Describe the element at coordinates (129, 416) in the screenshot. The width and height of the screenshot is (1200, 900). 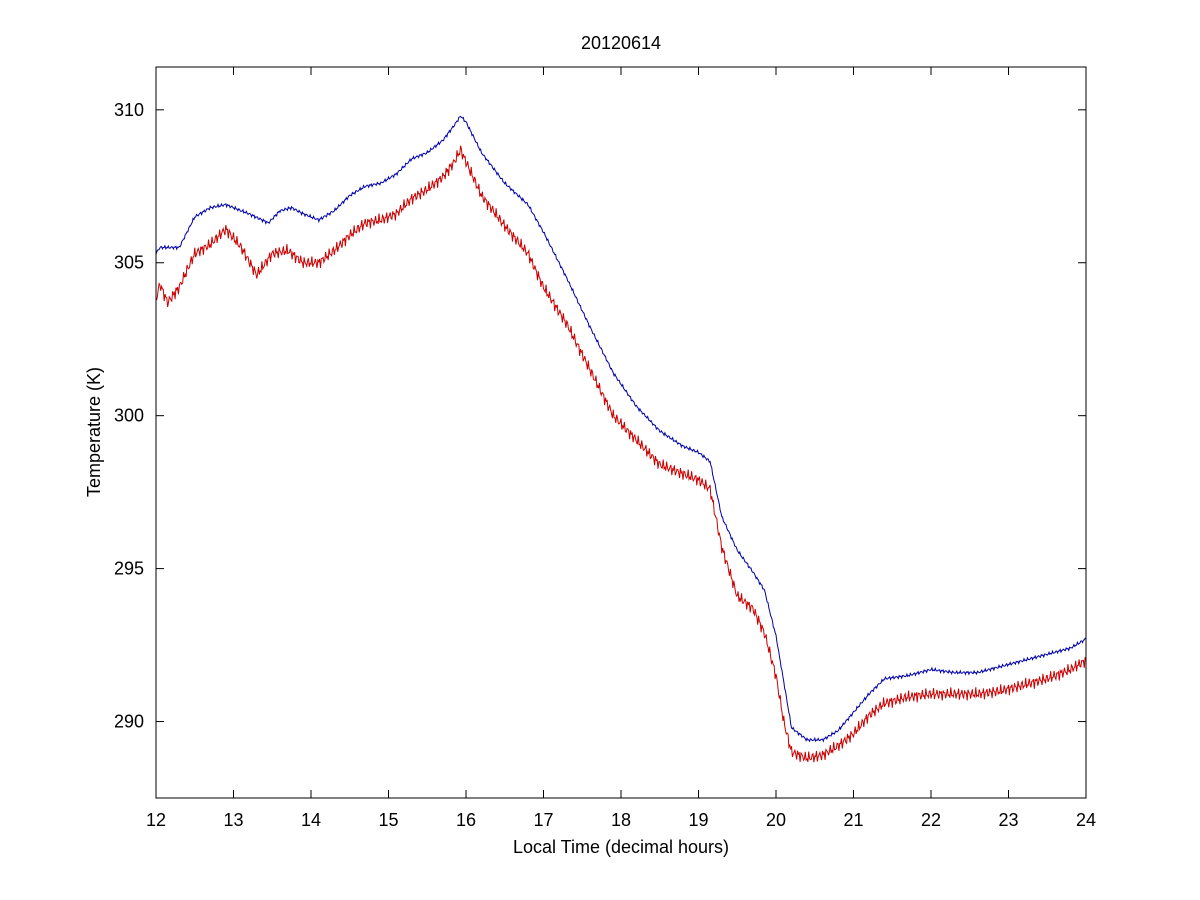
I see `y-tick-label-300: 300` at that location.